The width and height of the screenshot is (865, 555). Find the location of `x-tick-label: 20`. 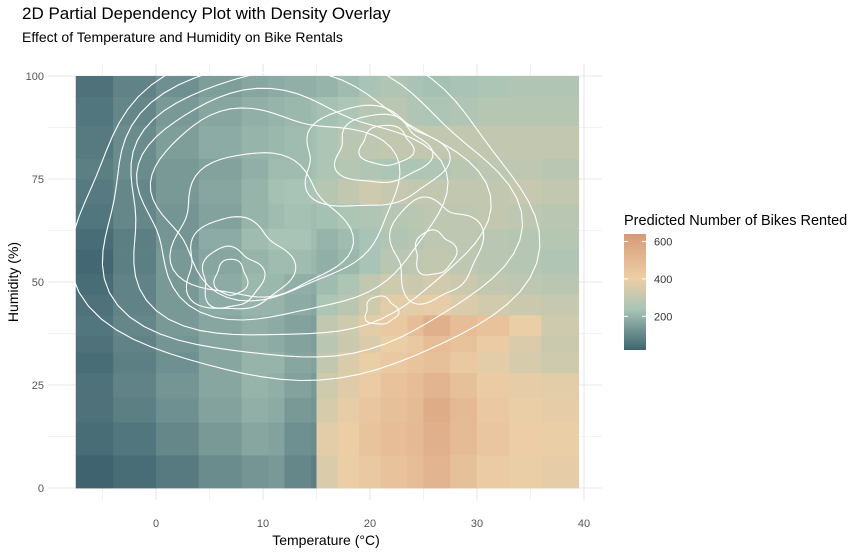

x-tick-label: 20 is located at coordinates (370, 524).